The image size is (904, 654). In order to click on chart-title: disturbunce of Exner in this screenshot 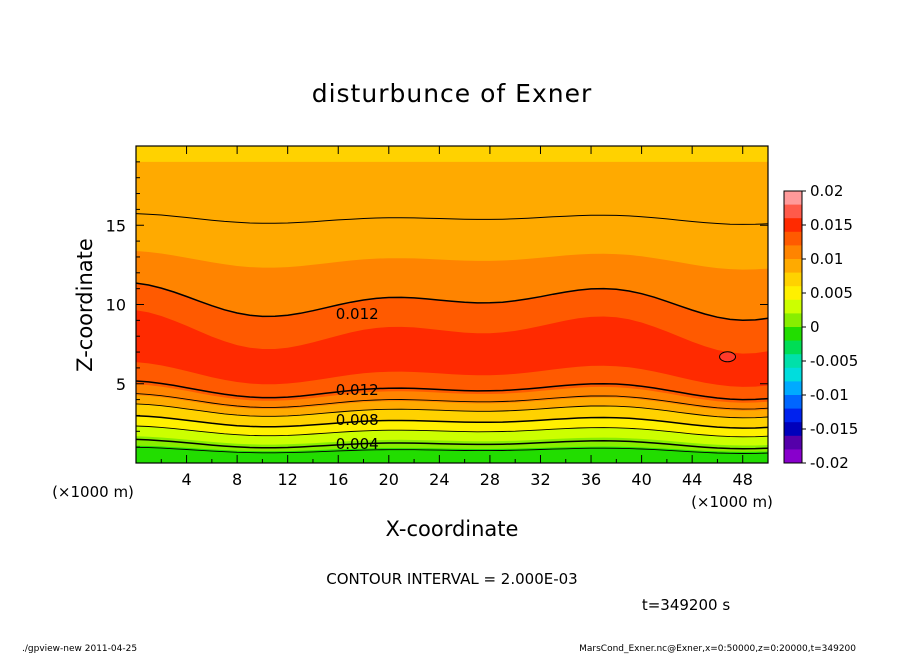, I will do `click(452, 93)`.